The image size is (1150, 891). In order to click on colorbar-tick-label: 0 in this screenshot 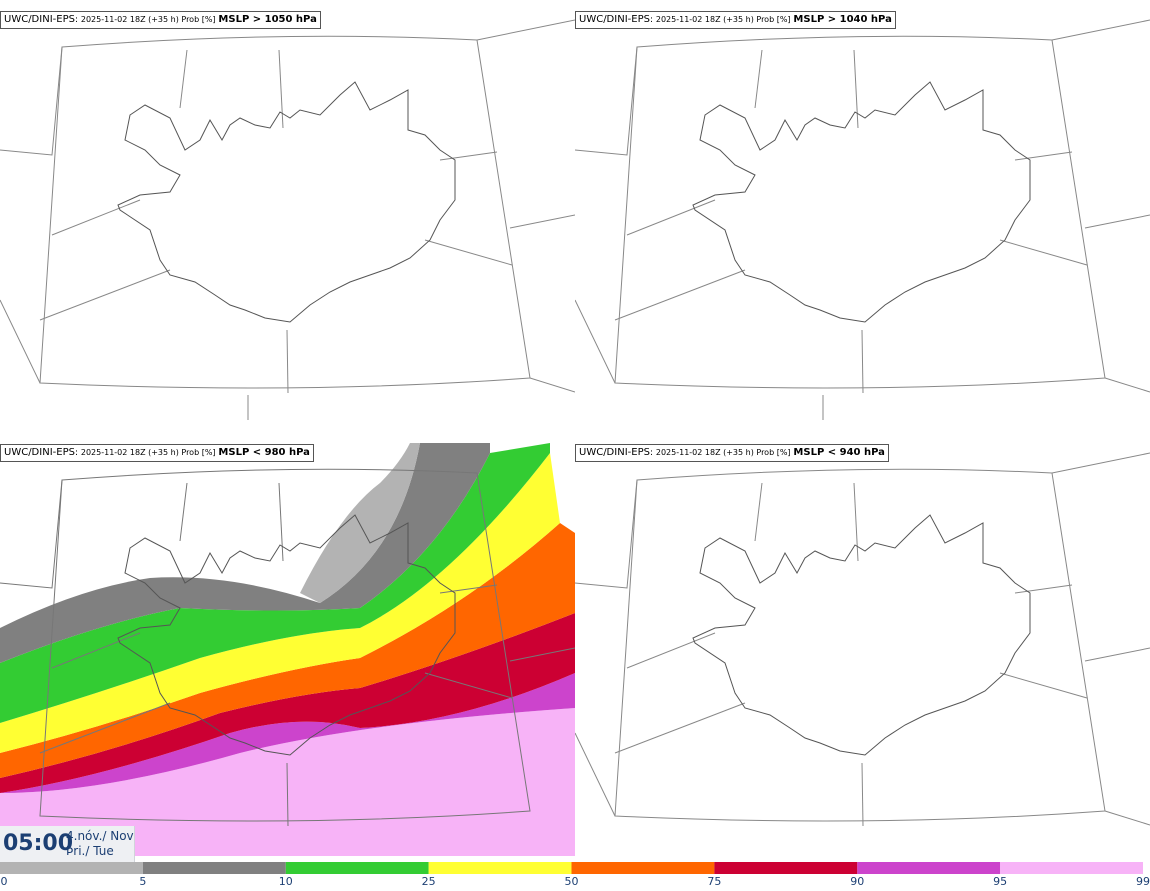, I will do `click(4, 881)`.